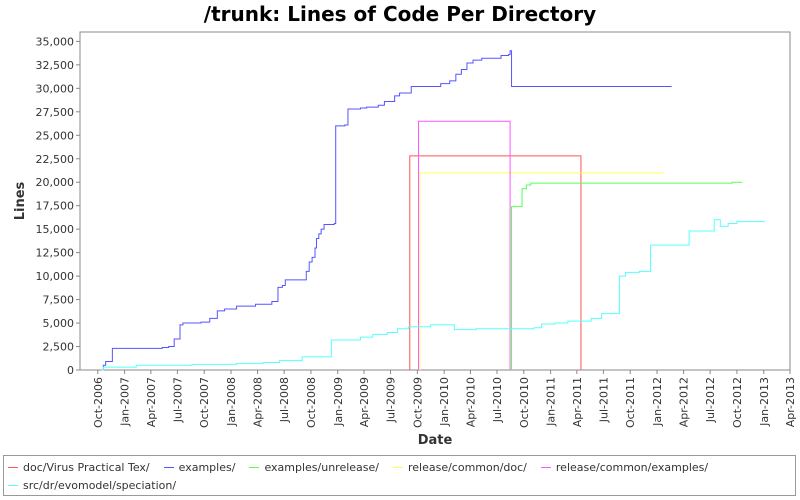  I want to click on legend-label: src/dr/evomodel/speciation/, so click(100, 485).